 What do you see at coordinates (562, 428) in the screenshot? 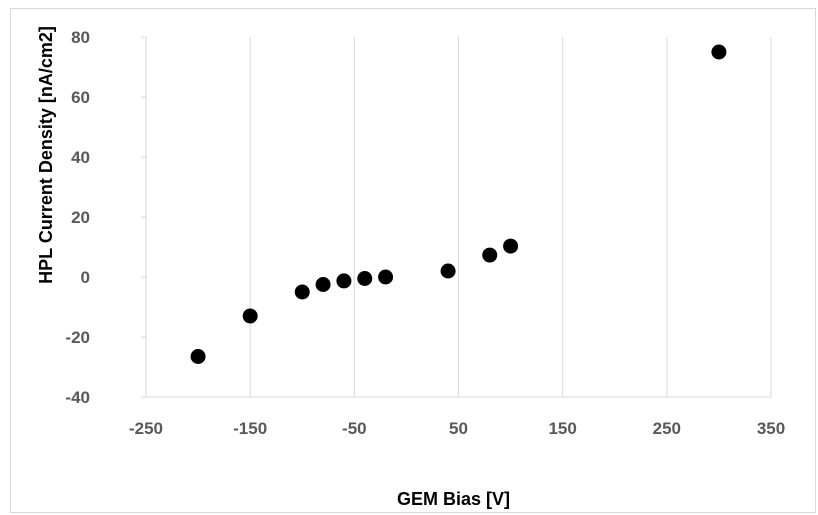
I see `x-tick-label: 150` at bounding box center [562, 428].